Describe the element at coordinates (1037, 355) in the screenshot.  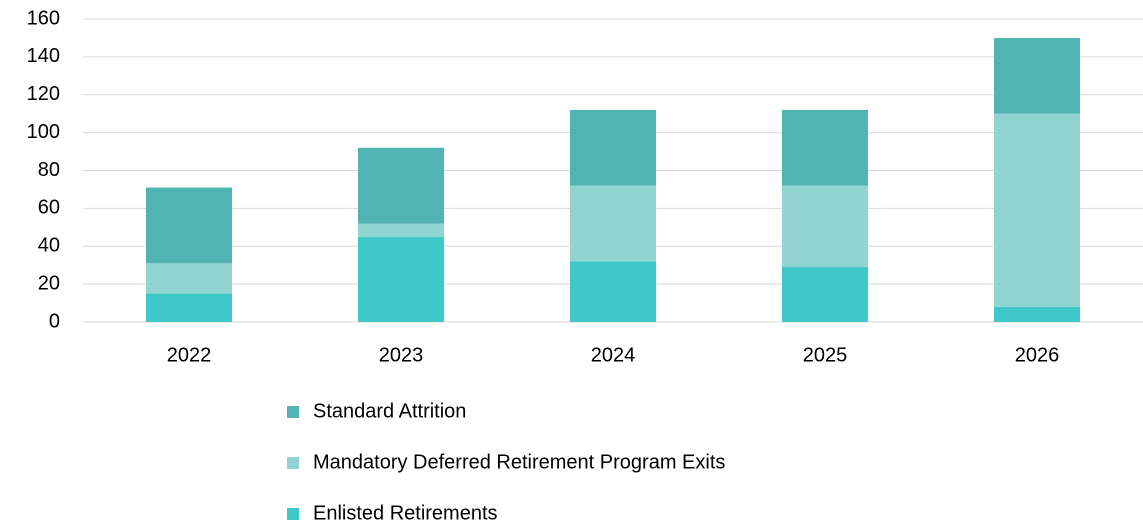
I see `x-tick-label: 2026` at that location.